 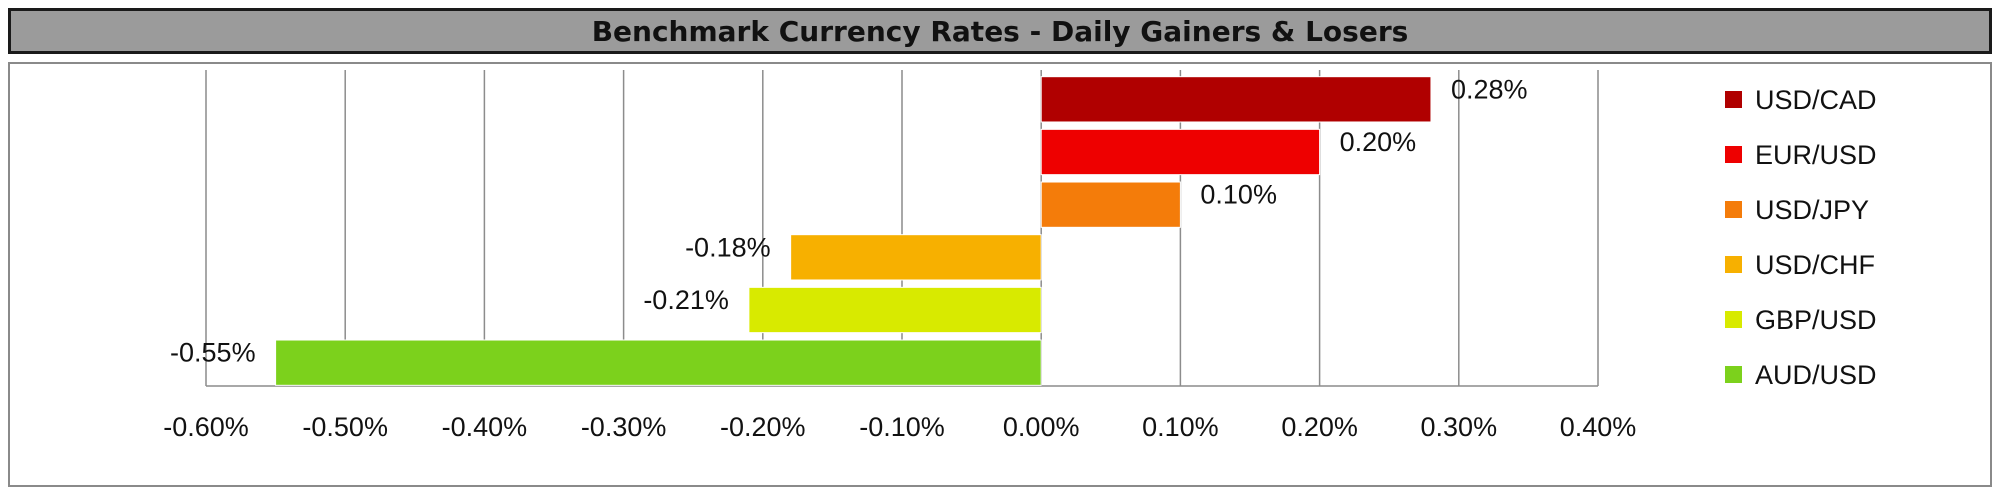 What do you see at coordinates (1489, 89) in the screenshot?
I see `data-label: 0.28%` at bounding box center [1489, 89].